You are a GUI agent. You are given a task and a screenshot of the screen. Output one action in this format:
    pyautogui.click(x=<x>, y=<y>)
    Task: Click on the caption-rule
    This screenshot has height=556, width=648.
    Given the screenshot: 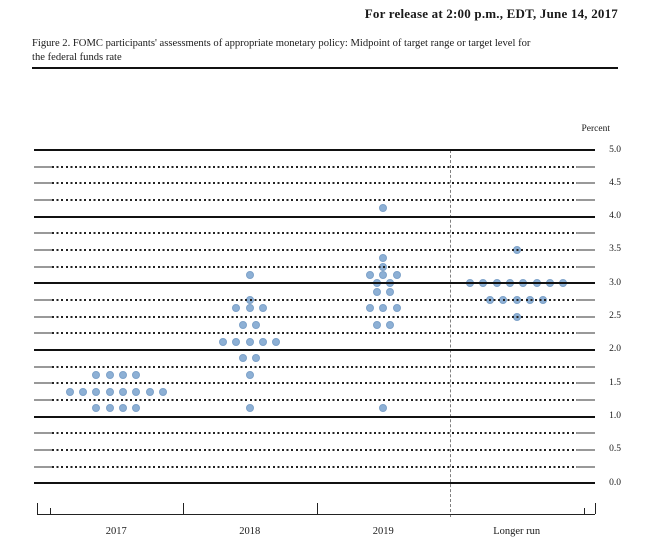 What is the action you would take?
    pyautogui.click(x=325, y=68)
    